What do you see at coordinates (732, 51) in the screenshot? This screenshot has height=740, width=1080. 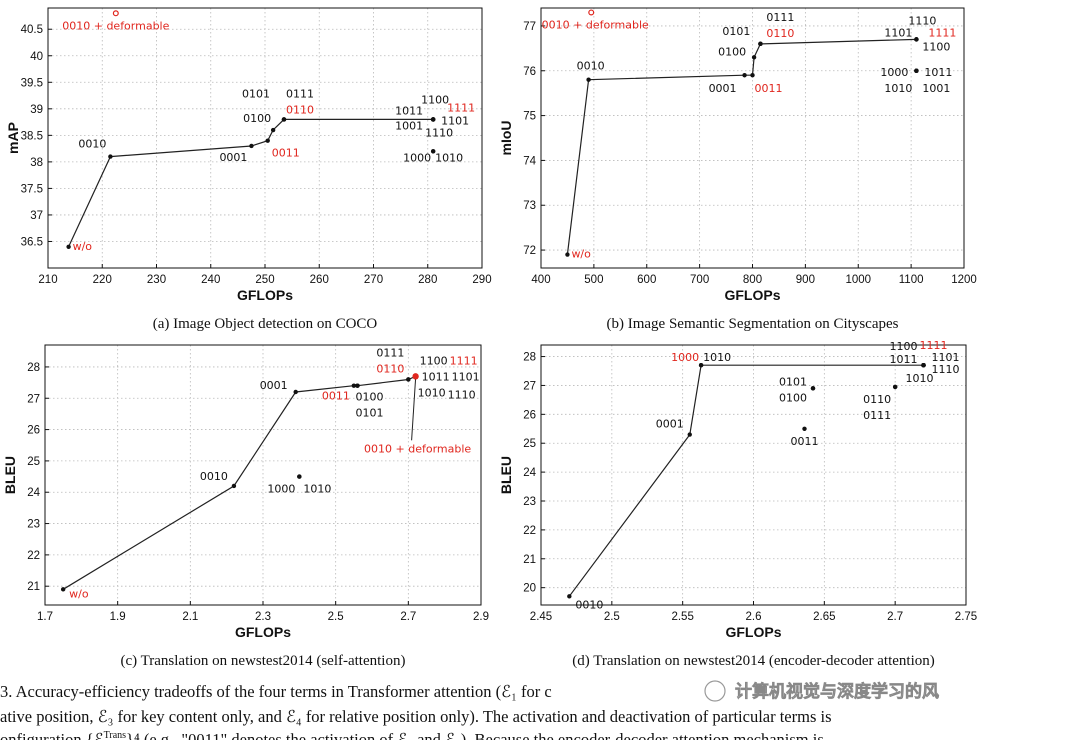 I see `point-label: 0100` at bounding box center [732, 51].